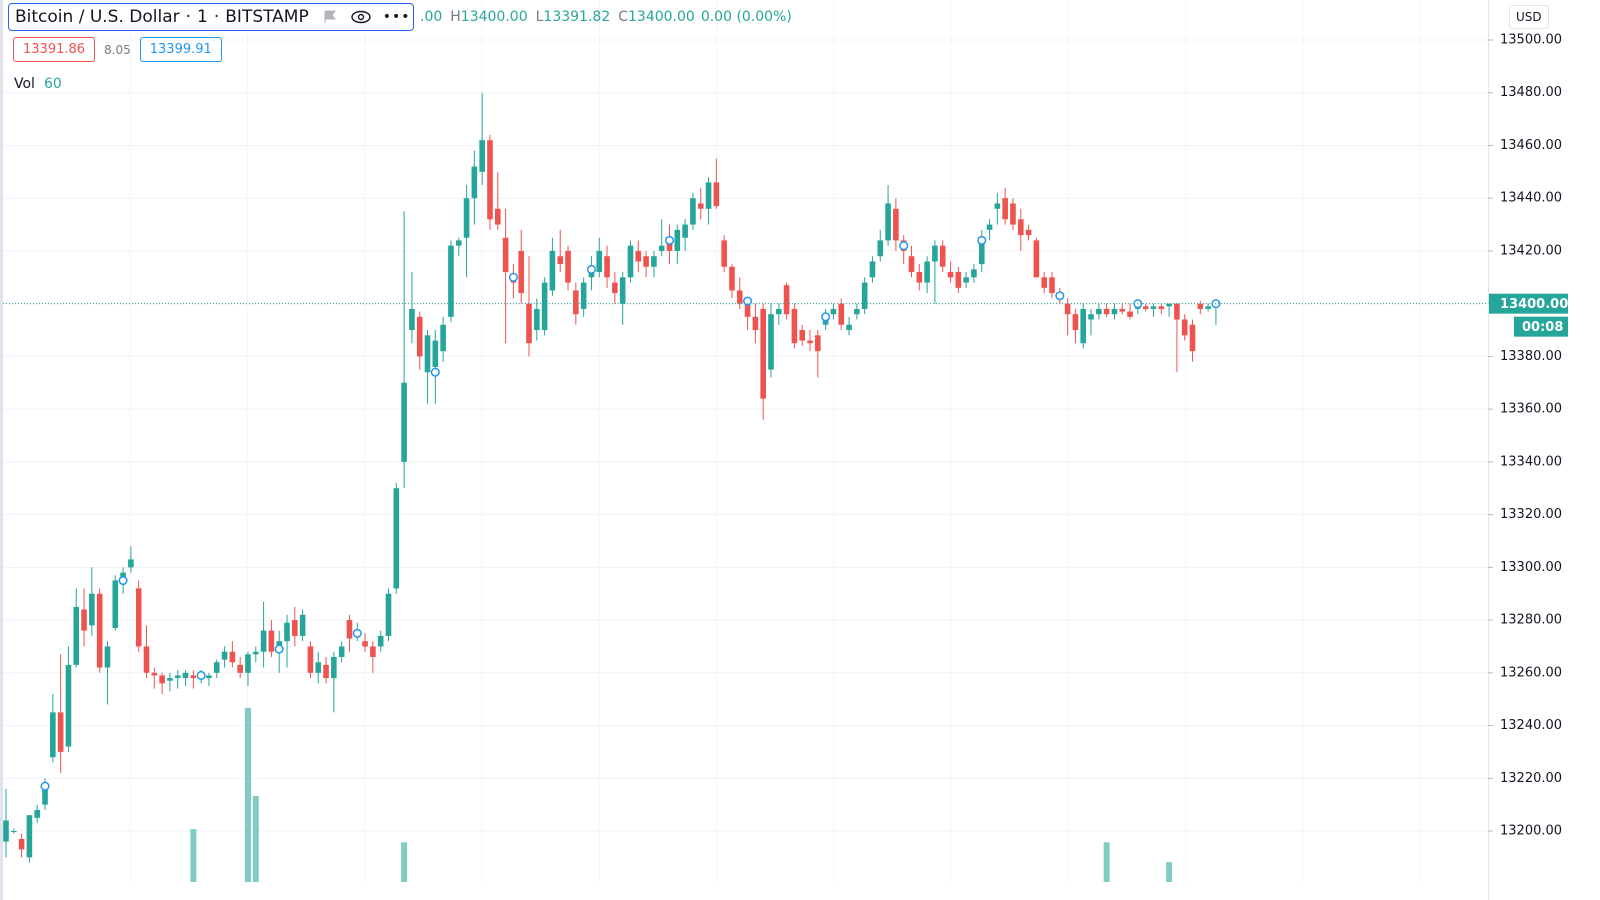  Describe the element at coordinates (1531, 461) in the screenshot. I see `y-tick-label: 13340.00` at that location.